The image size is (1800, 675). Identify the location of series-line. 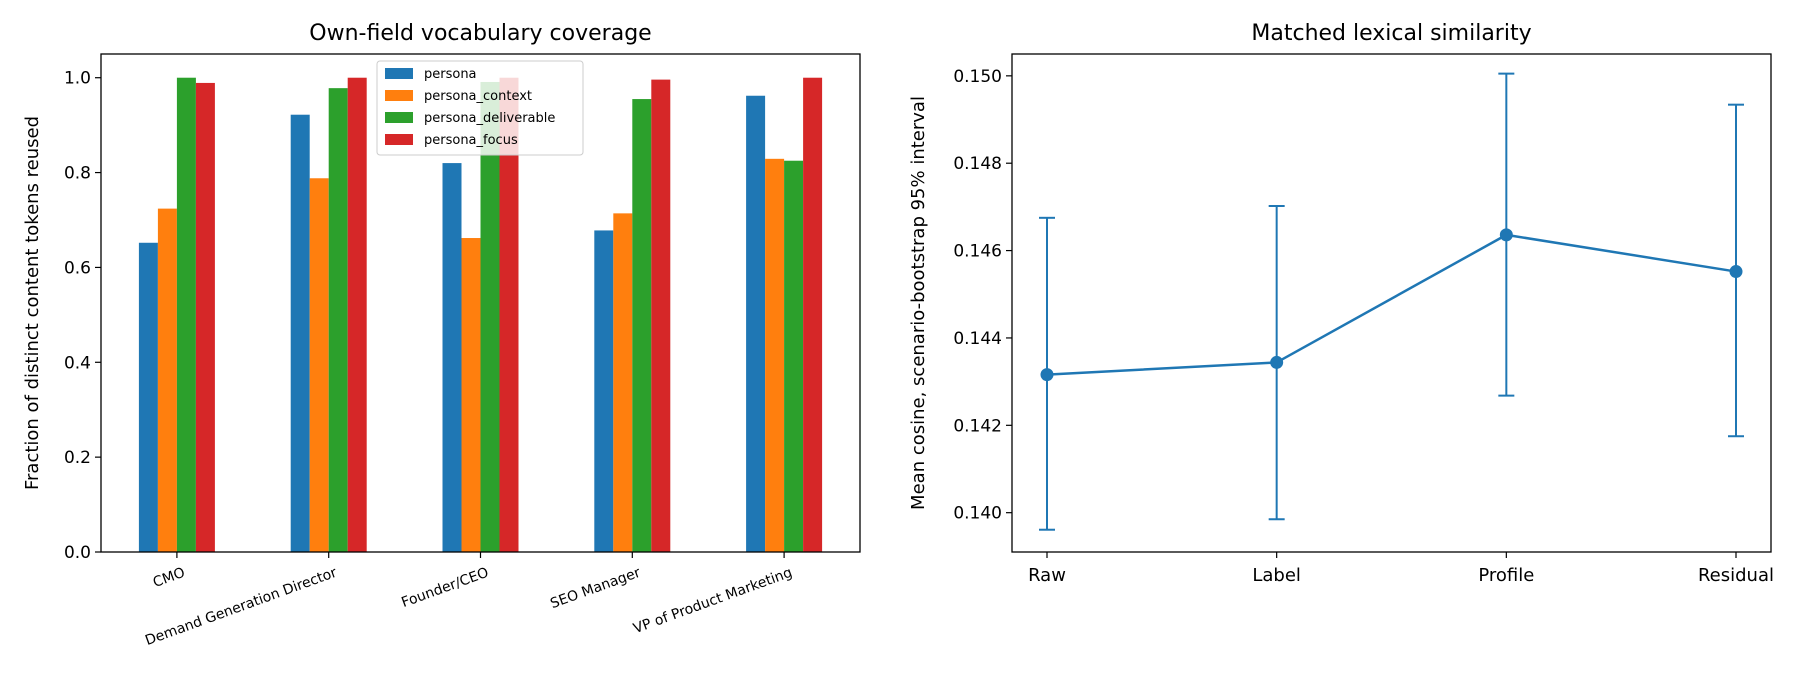
(1391, 304).